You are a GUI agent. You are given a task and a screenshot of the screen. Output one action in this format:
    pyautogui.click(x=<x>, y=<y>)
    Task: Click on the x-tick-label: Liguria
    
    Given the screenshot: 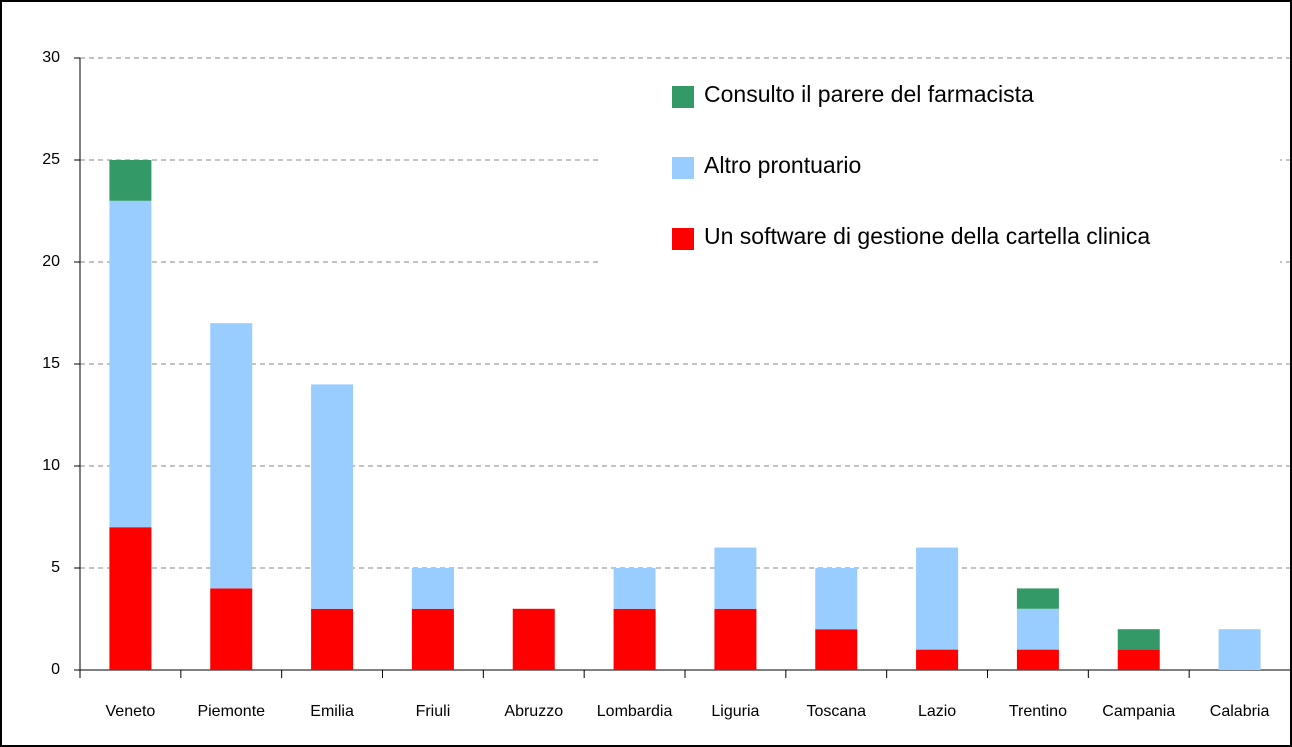 What is the action you would take?
    pyautogui.click(x=735, y=711)
    